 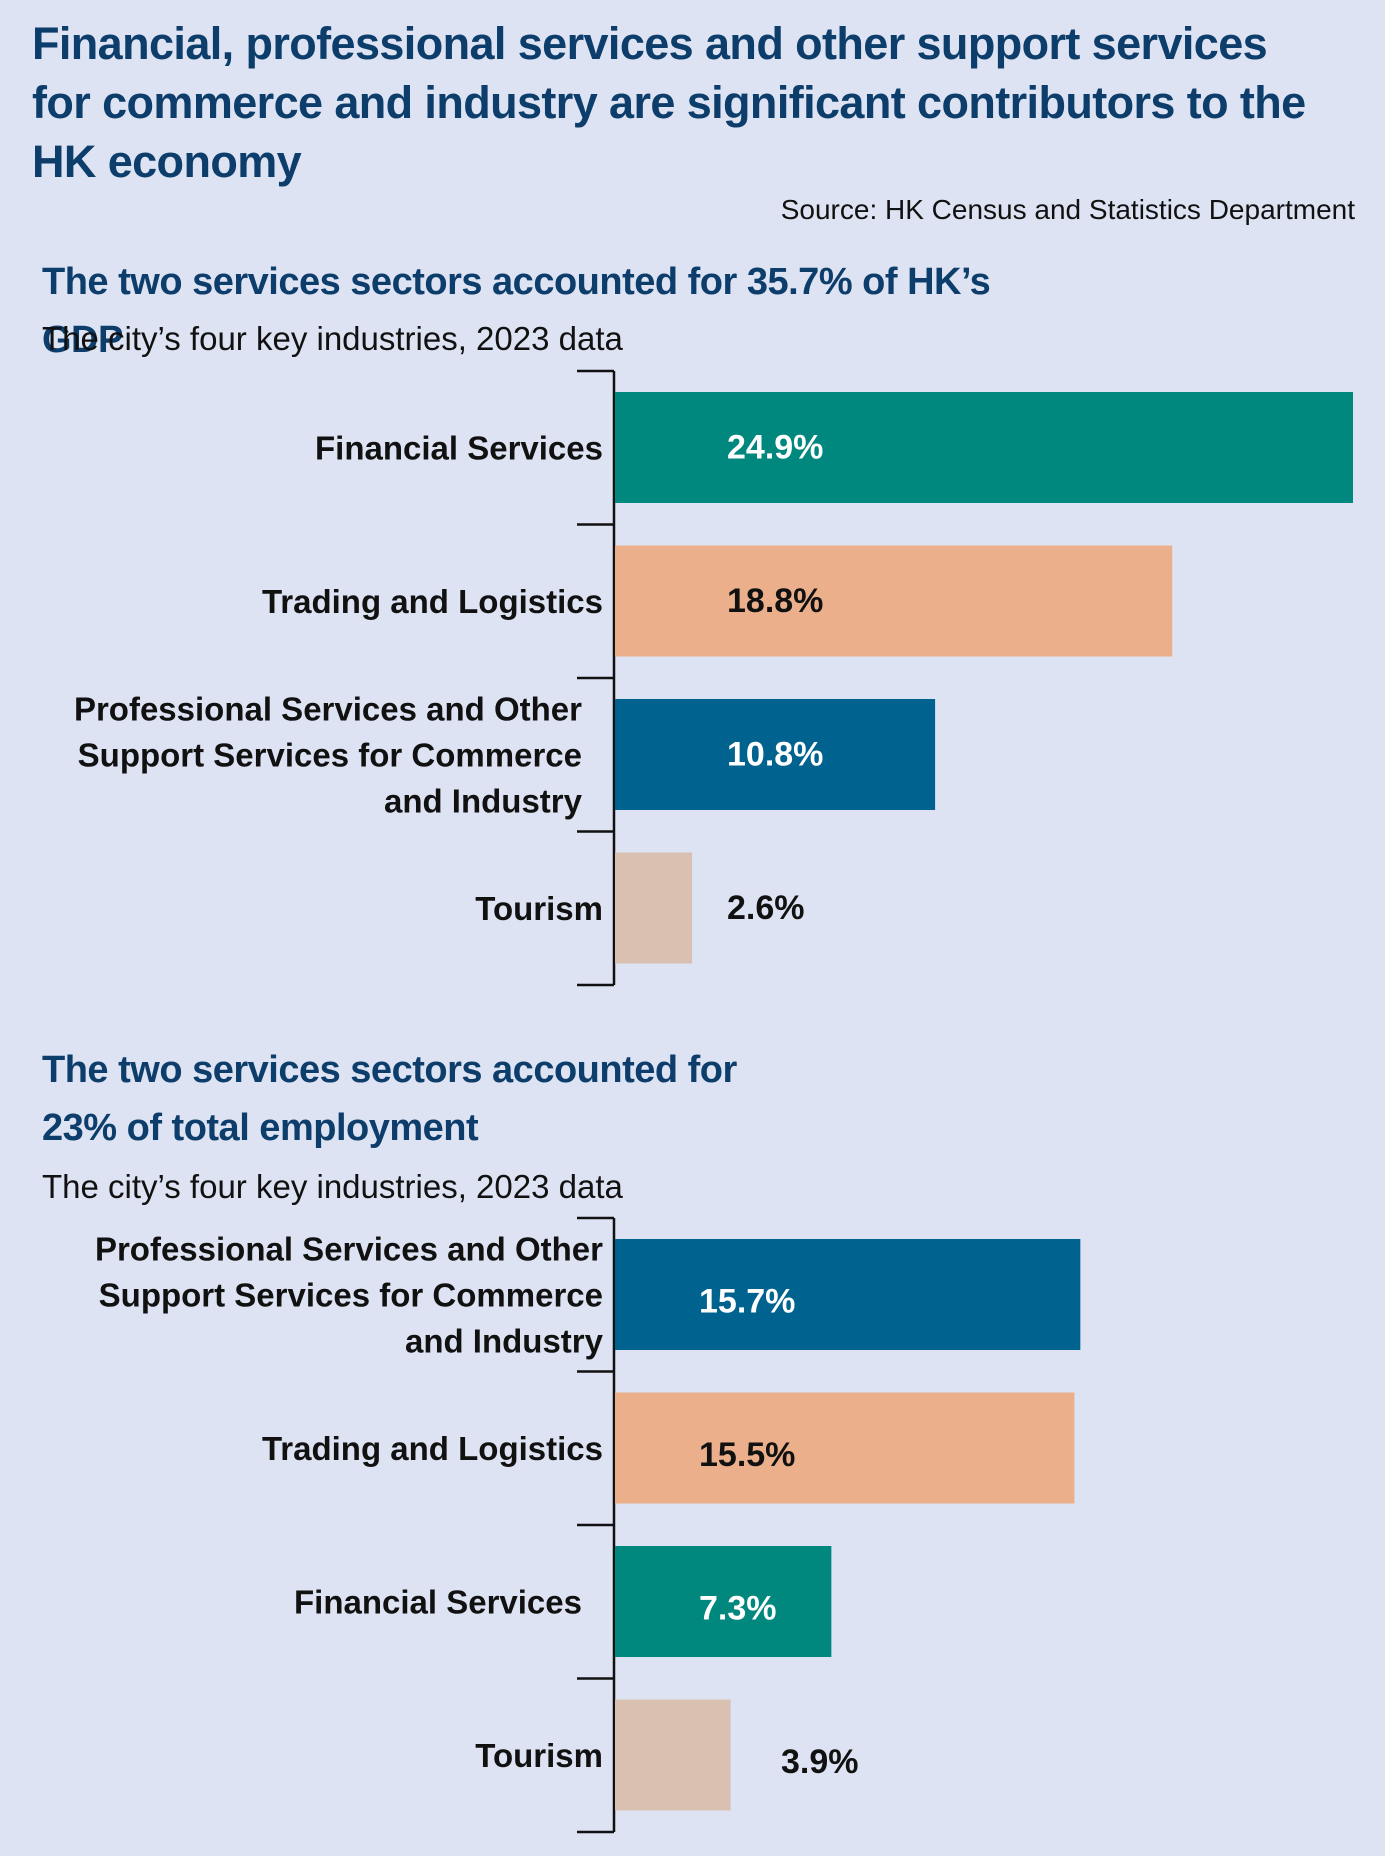 I want to click on employment-chart-title-line-2: 23% of total employment, so click(x=260, y=1128).